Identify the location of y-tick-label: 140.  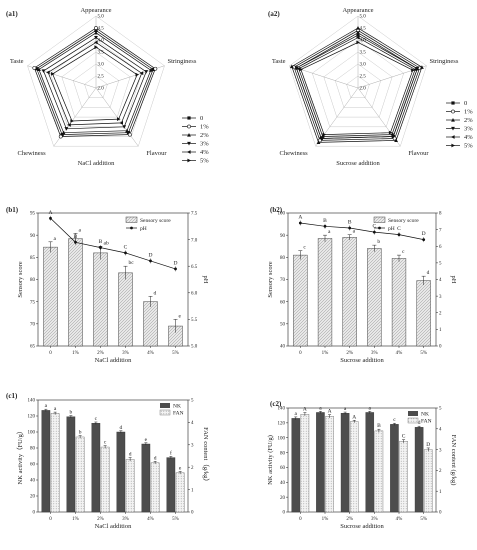
(32, 401).